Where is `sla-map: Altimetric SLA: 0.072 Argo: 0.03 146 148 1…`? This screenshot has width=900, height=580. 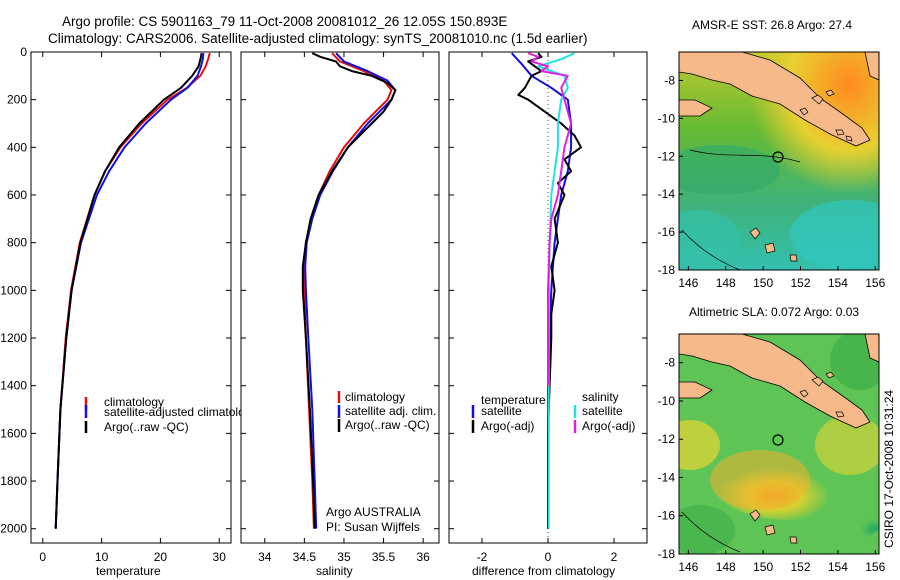
sla-map: Altimetric SLA: 0.072 Argo: 0.03 146 148 1… is located at coordinates (772, 439).